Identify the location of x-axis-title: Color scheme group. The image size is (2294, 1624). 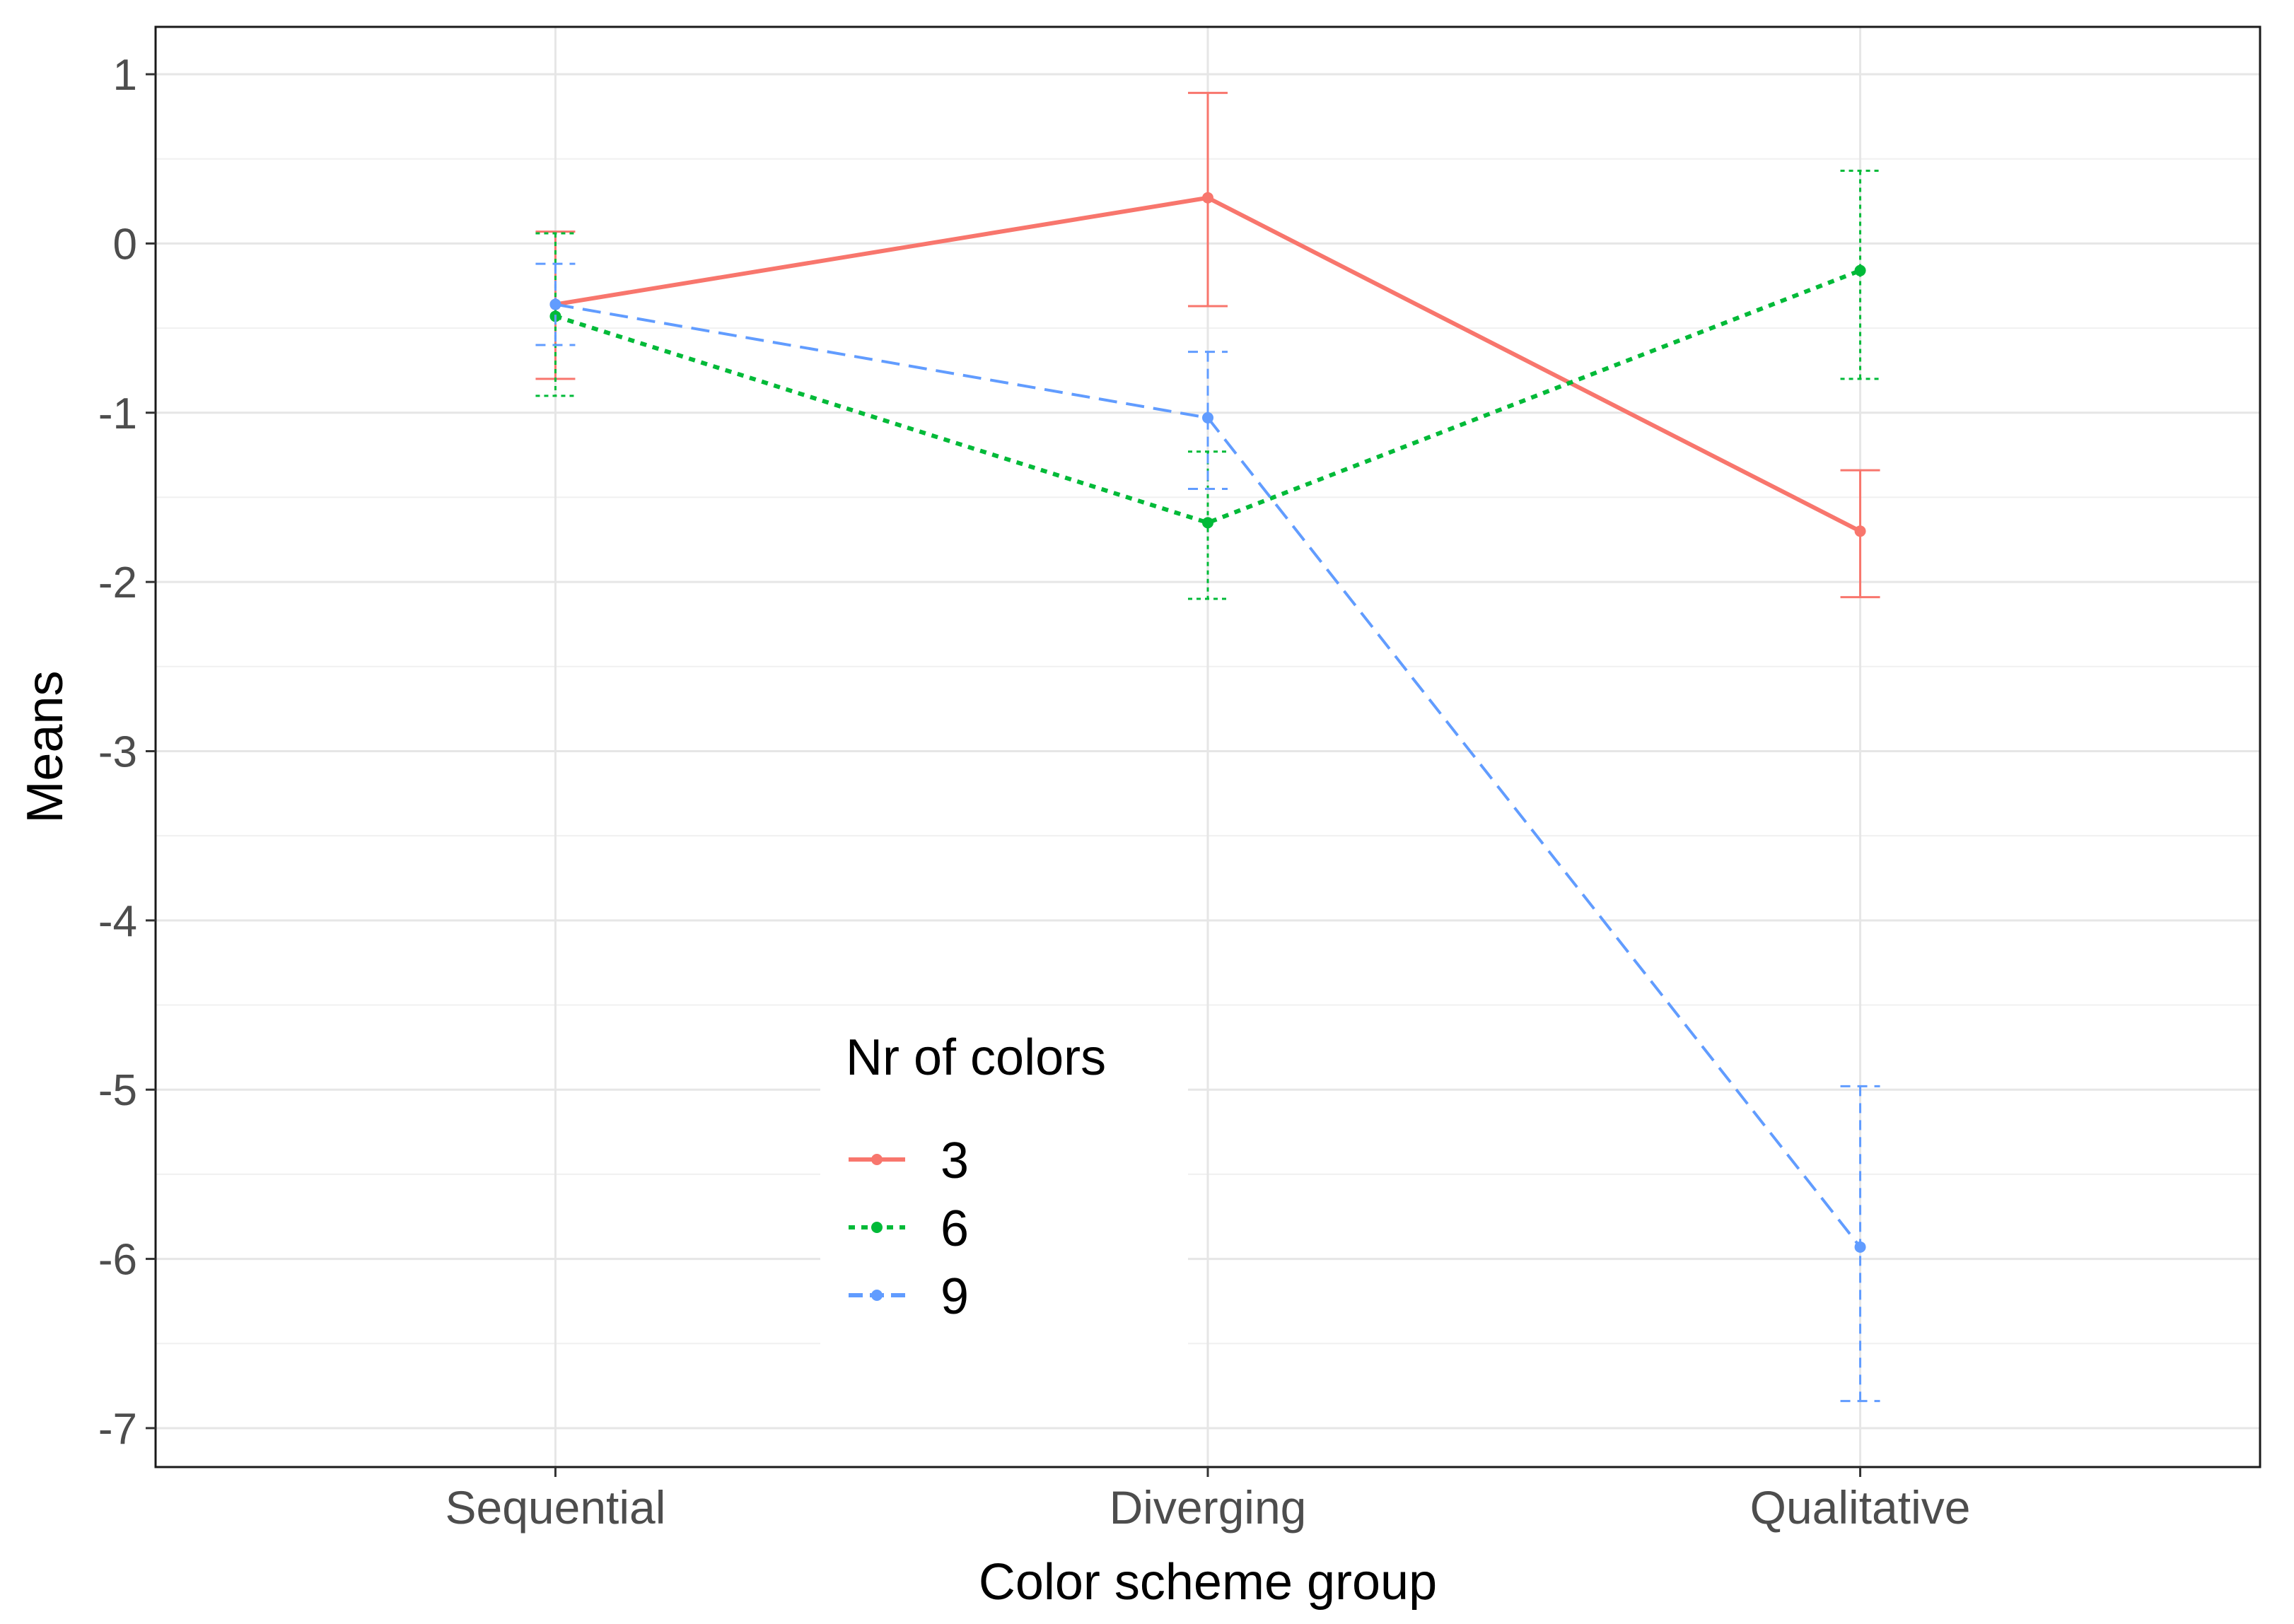
(1208, 1582).